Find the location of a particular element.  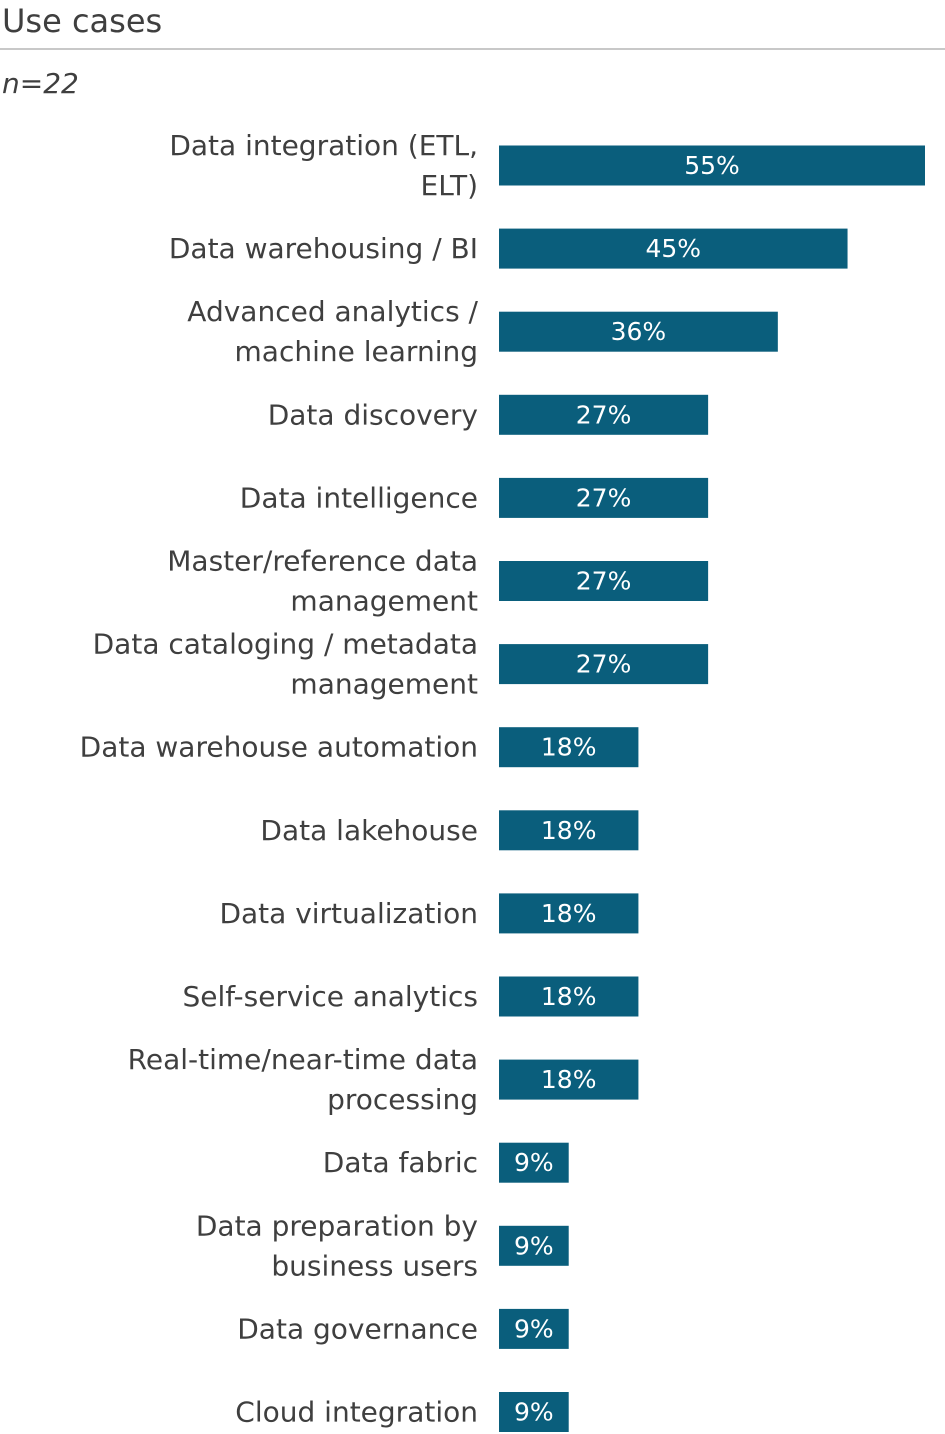

category-label: Self-service analytics is located at coordinates (330, 996).